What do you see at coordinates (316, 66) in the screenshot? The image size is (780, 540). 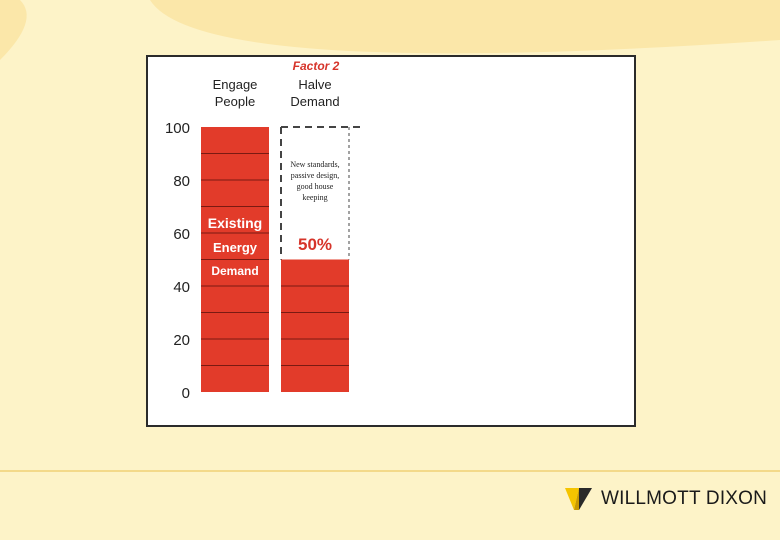 I see `factor-label: Factor 2` at bounding box center [316, 66].